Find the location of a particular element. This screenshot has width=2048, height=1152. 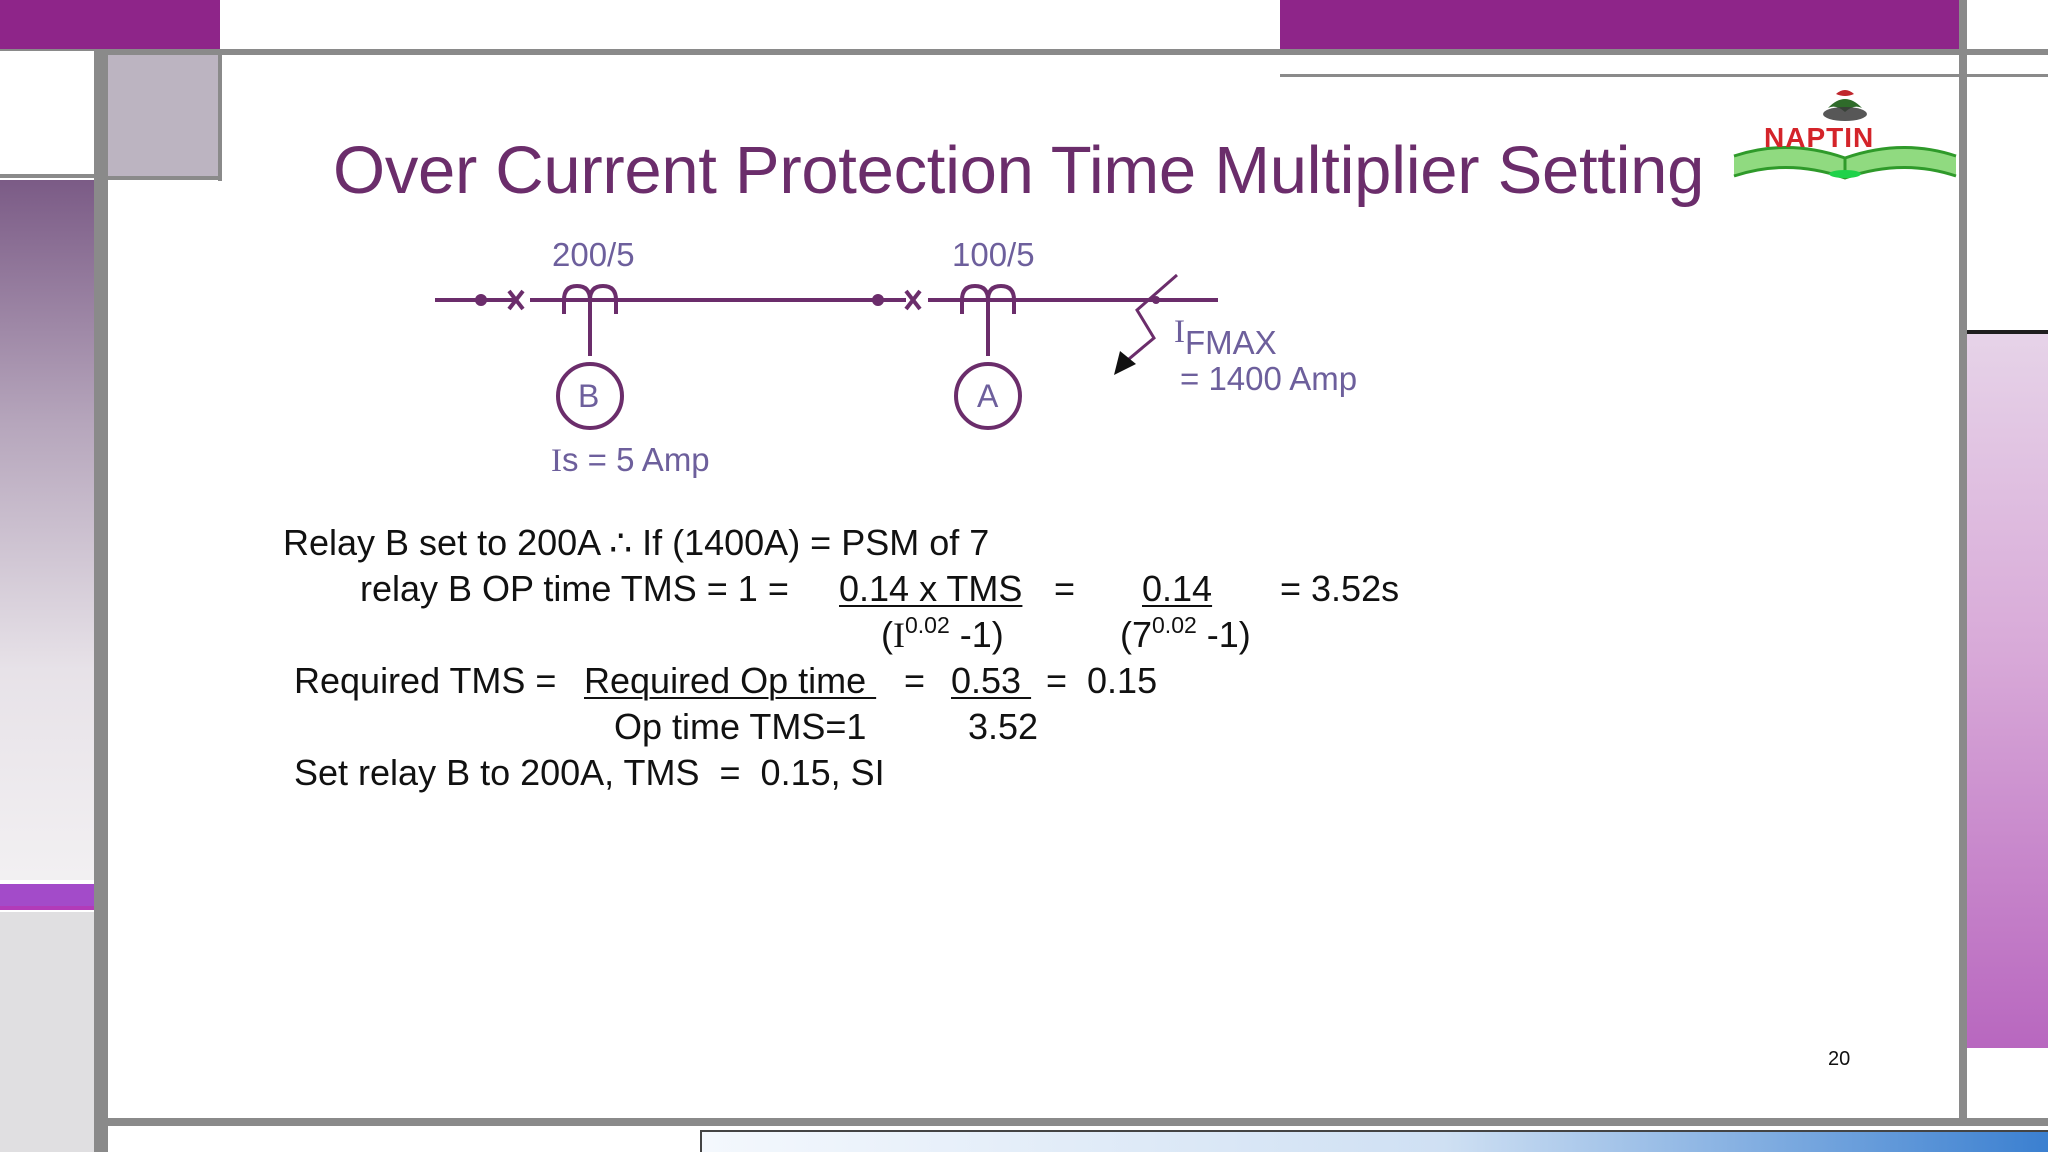

right-divider is located at coordinates (2007, 332).